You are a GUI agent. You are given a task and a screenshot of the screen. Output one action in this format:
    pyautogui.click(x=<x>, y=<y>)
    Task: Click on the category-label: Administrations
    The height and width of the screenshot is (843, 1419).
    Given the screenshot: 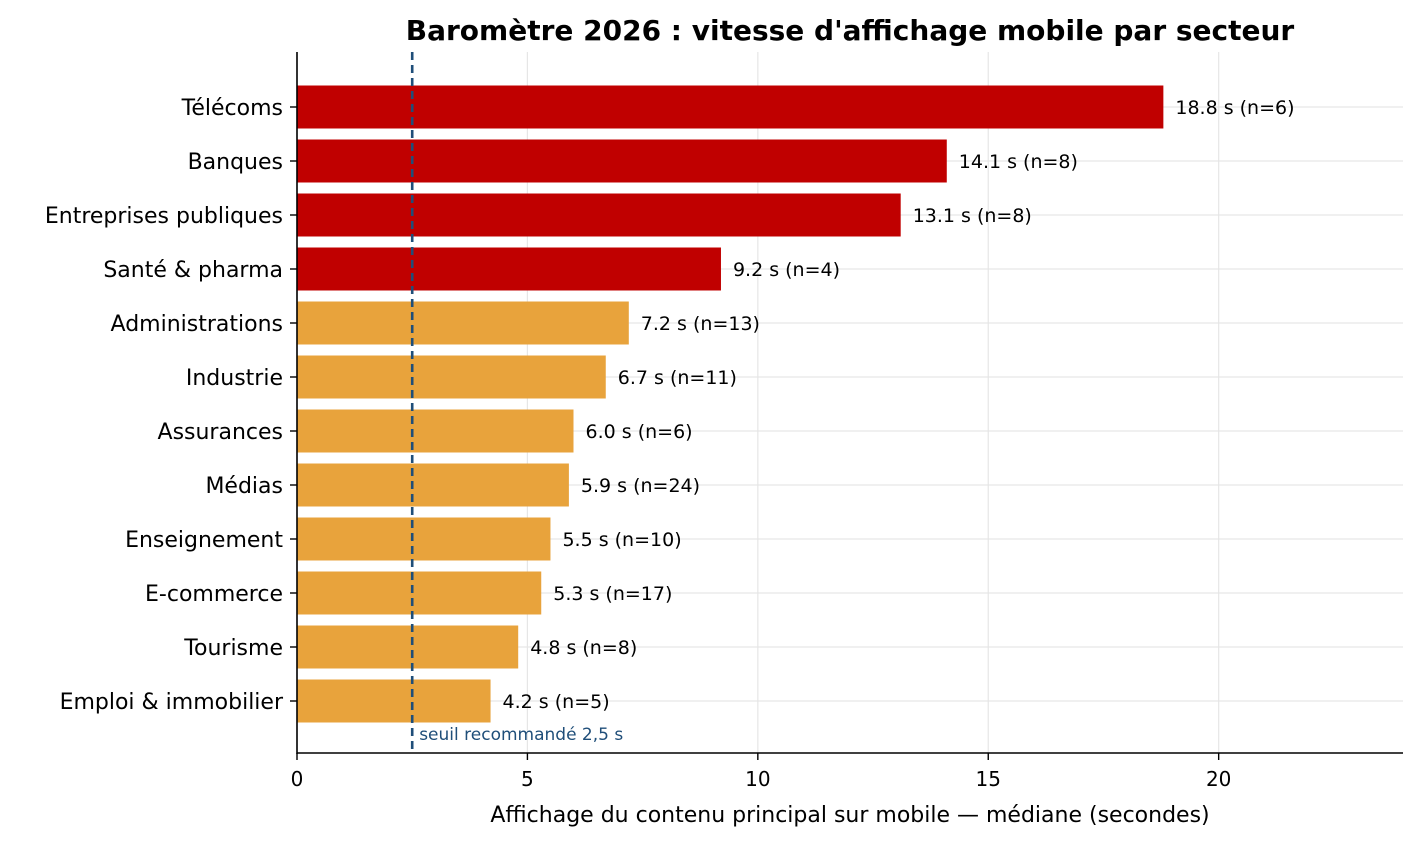 What is the action you would take?
    pyautogui.click(x=197, y=324)
    